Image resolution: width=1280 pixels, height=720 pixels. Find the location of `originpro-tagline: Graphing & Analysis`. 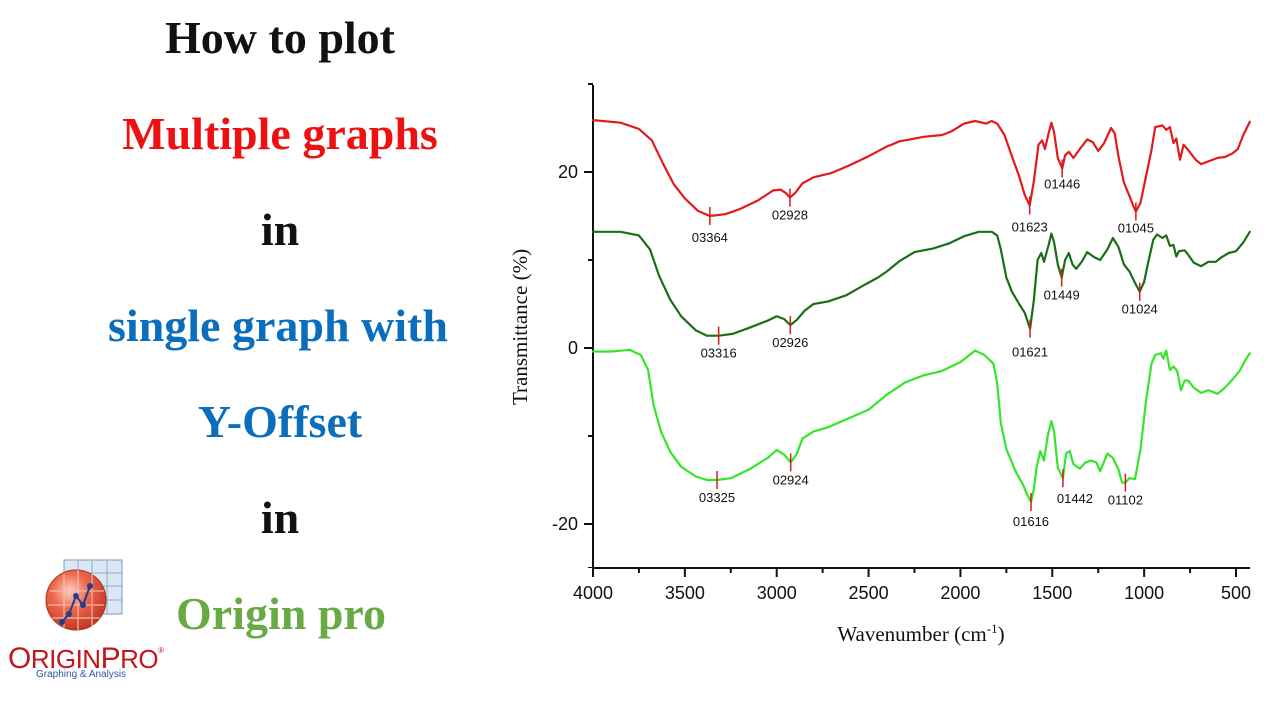

originpro-tagline: Graphing & Analysis is located at coordinates (81, 674).